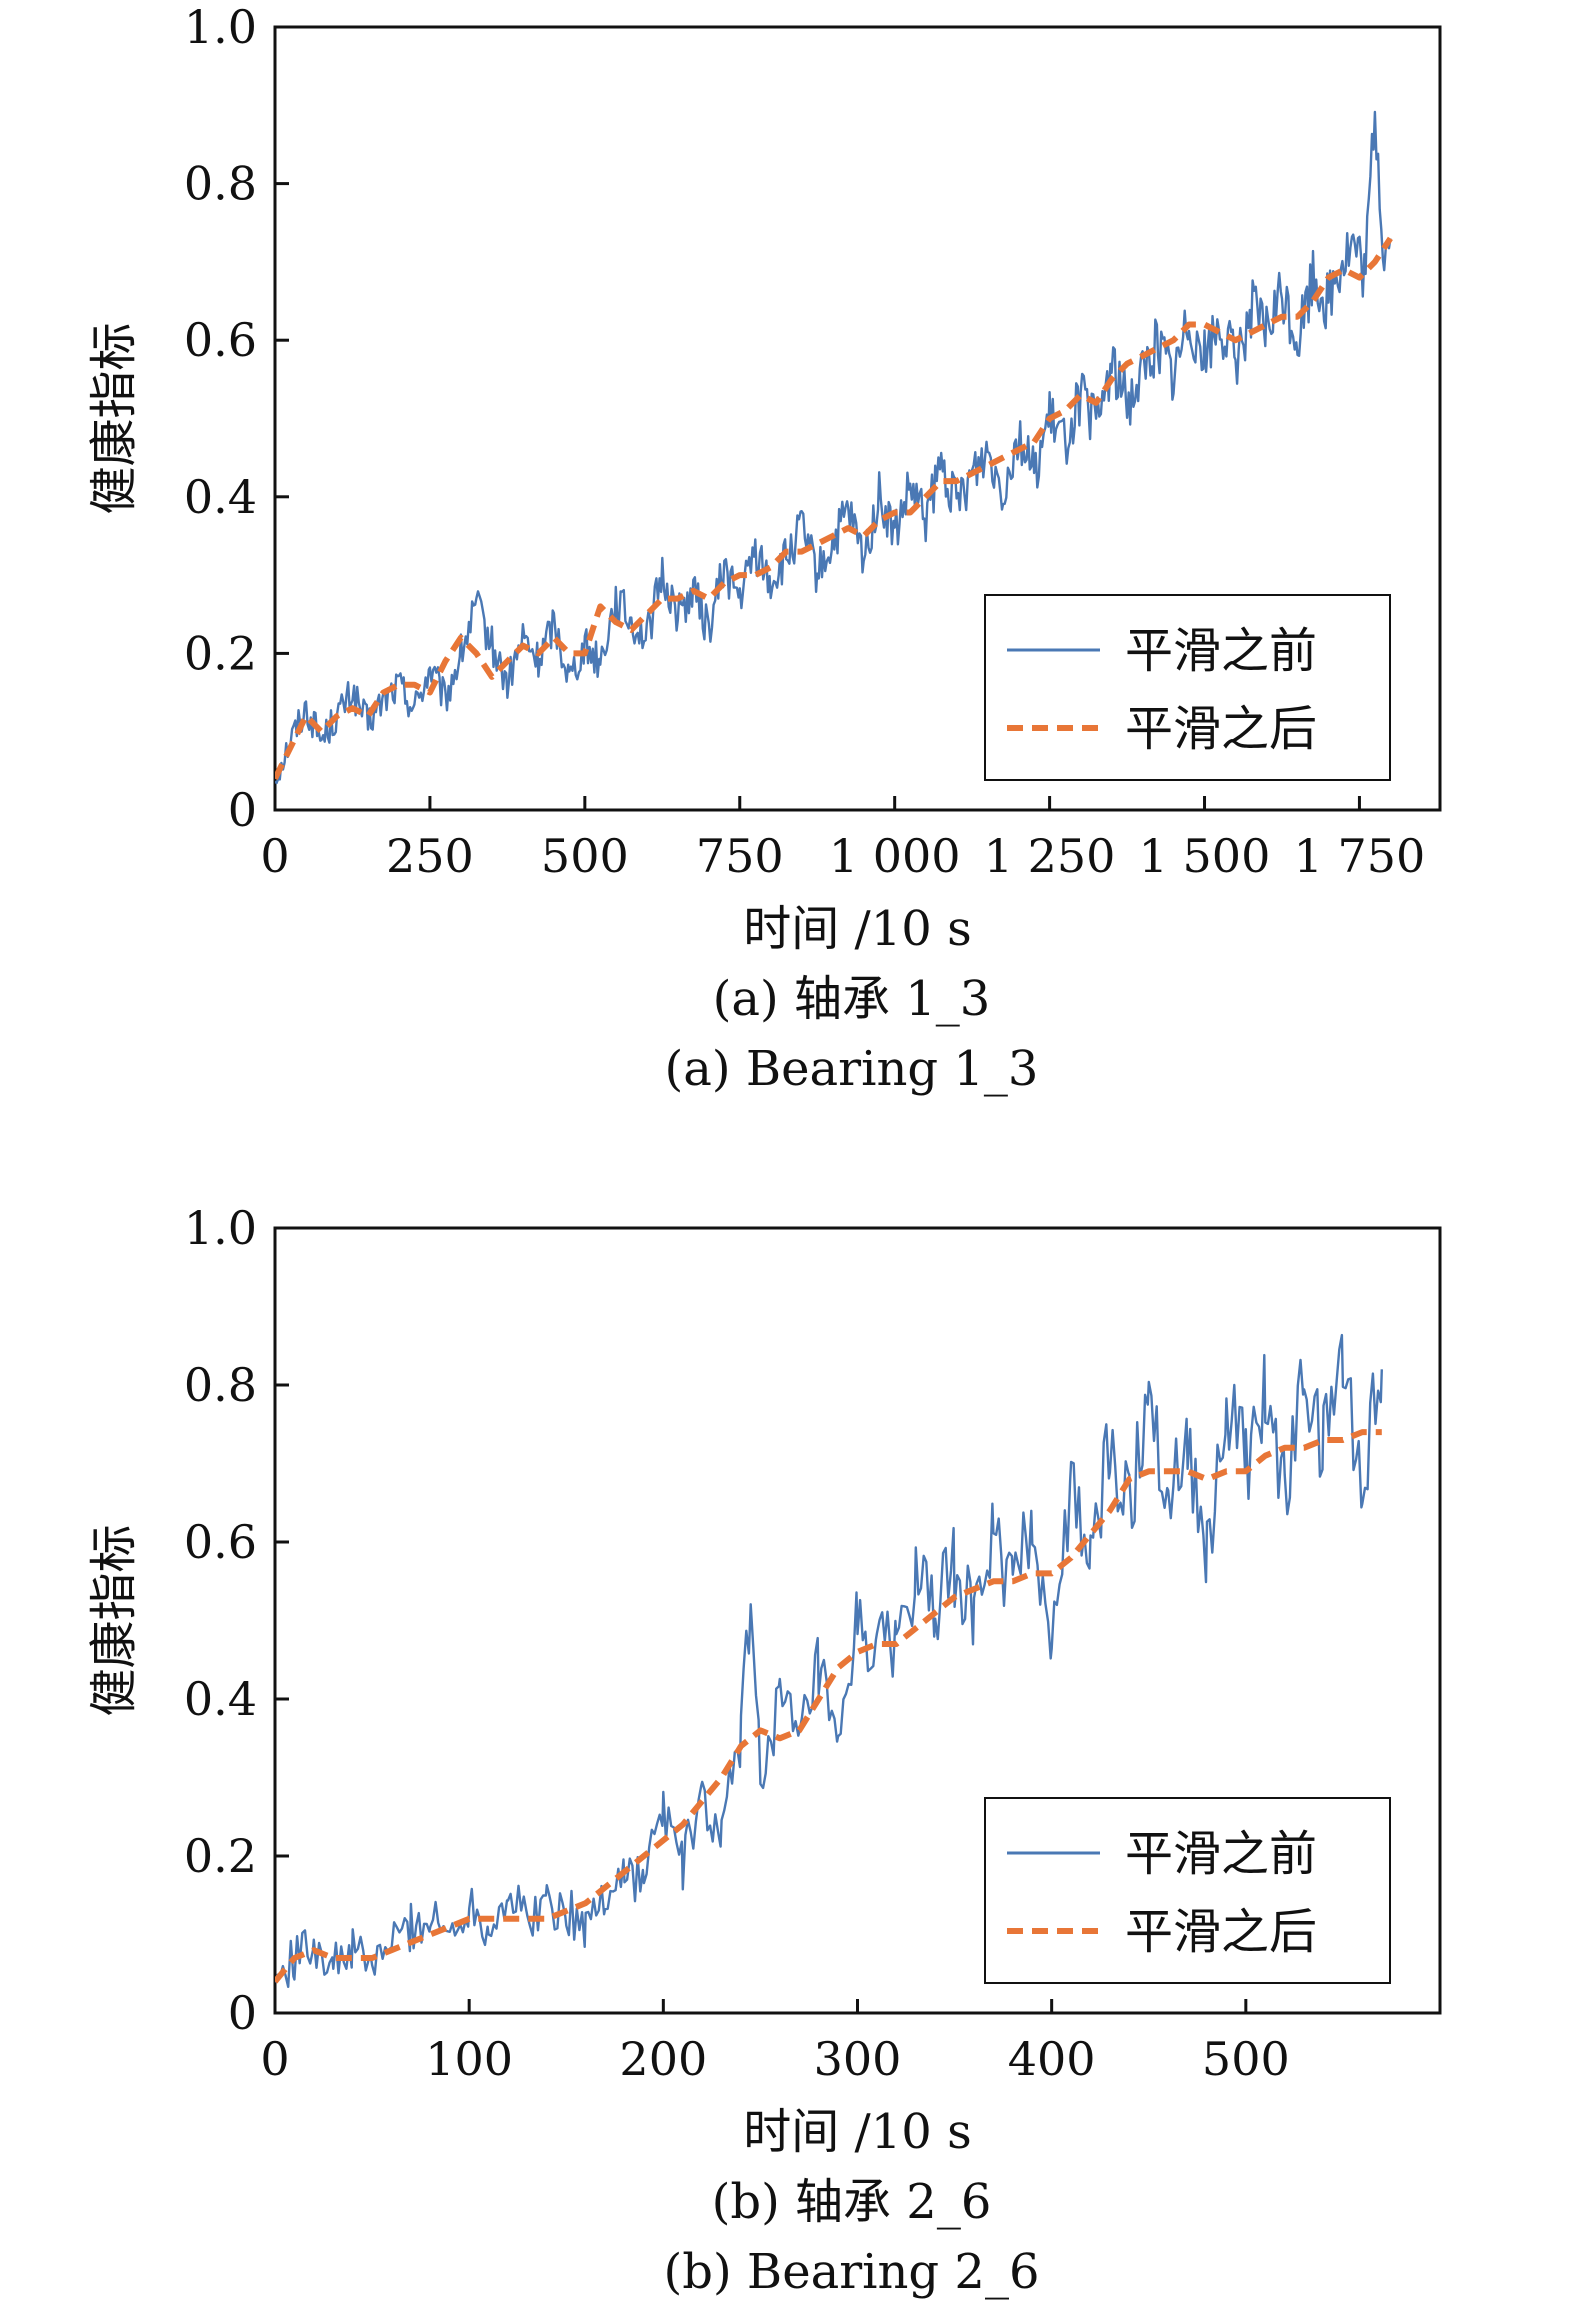  Describe the element at coordinates (1246, 2059) in the screenshot. I see `chart-b-xtick-label: 500` at that location.